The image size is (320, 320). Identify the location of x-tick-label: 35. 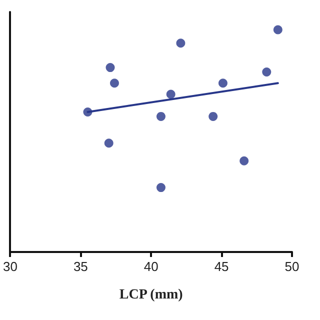
(80, 266).